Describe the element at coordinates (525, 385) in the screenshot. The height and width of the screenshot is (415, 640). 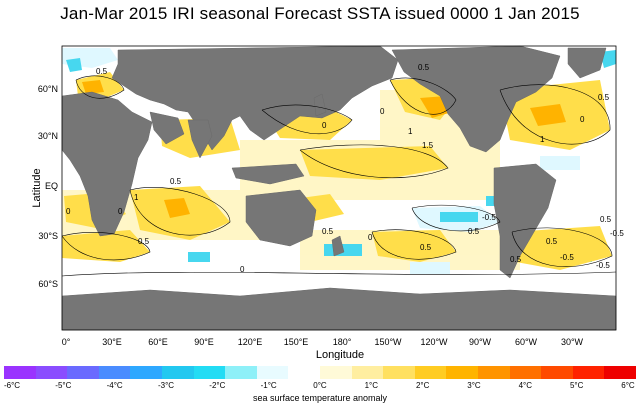
I see `colorbar-tick-label: 4°C` at that location.